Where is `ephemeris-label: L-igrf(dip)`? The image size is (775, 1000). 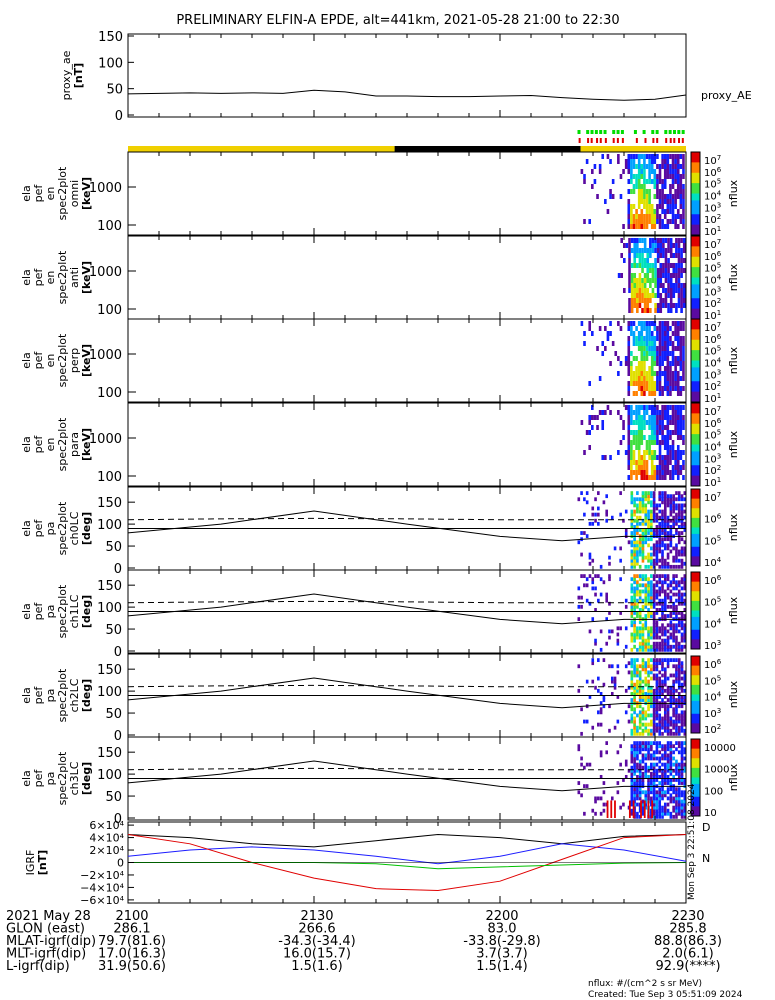
ephemeris-label: L-igrf(dip) is located at coordinates (38, 966).